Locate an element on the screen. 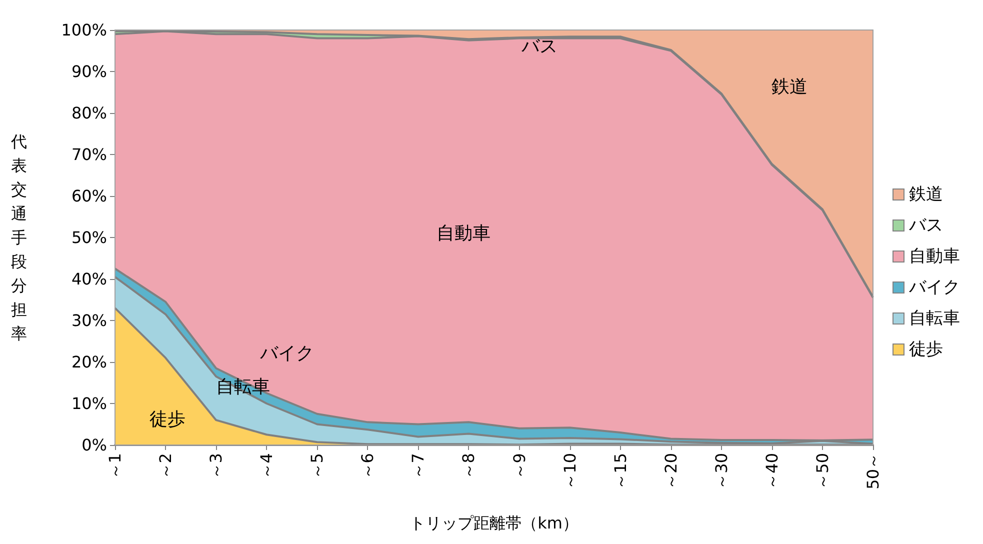  text: バス is located at coordinates (539, 47).